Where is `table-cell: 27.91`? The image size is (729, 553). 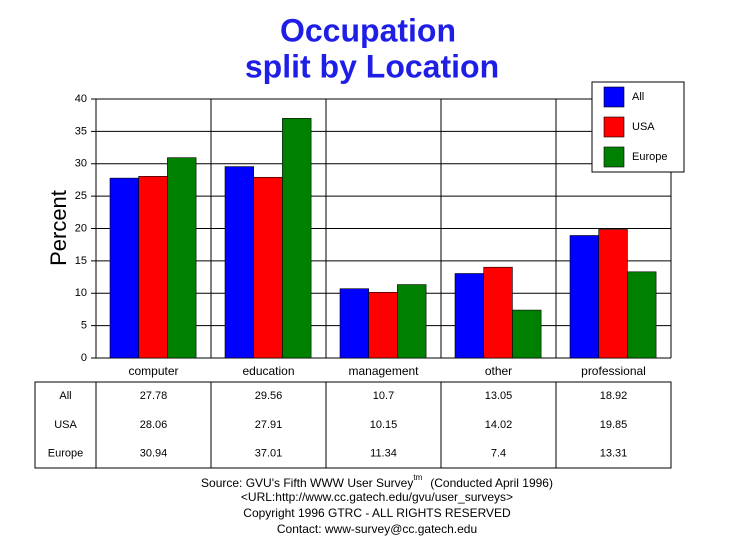 table-cell: 27.91 is located at coordinates (269, 425).